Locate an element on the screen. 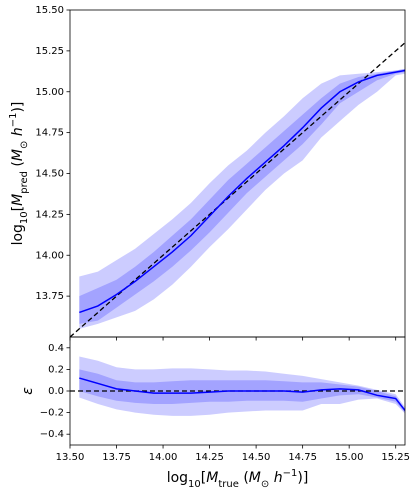 The width and height of the screenshot is (416, 495). y-tick-label: 14.50 is located at coordinates (49, 174).